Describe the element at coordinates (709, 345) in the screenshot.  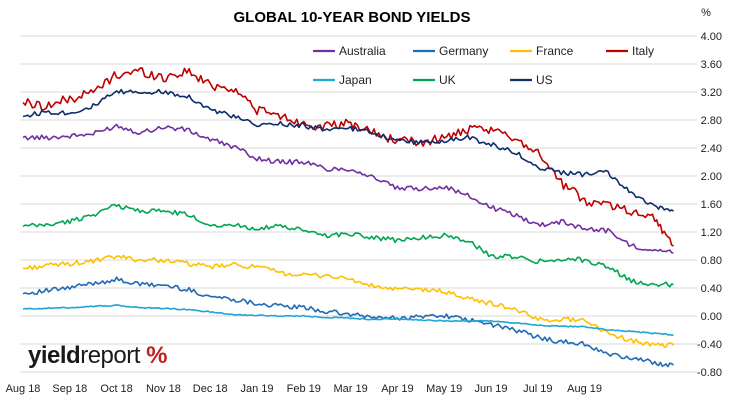
I see `y-tick-label: -0.40` at that location.